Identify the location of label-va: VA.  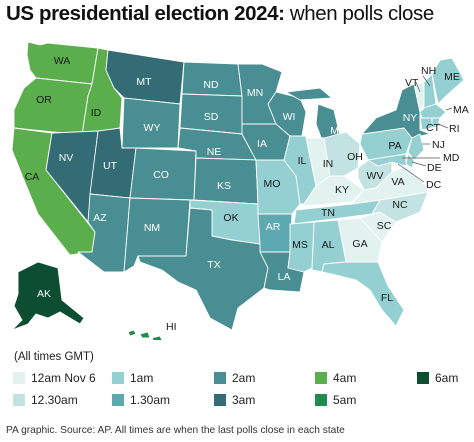
(397, 182).